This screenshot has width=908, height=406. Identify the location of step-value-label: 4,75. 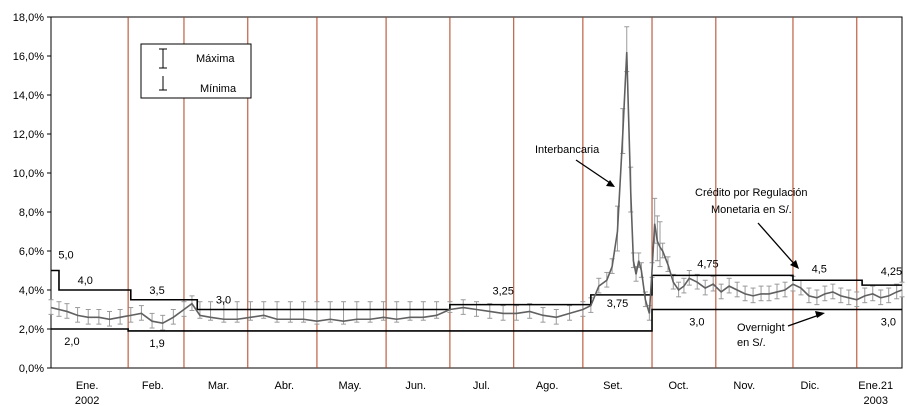
(707, 264).